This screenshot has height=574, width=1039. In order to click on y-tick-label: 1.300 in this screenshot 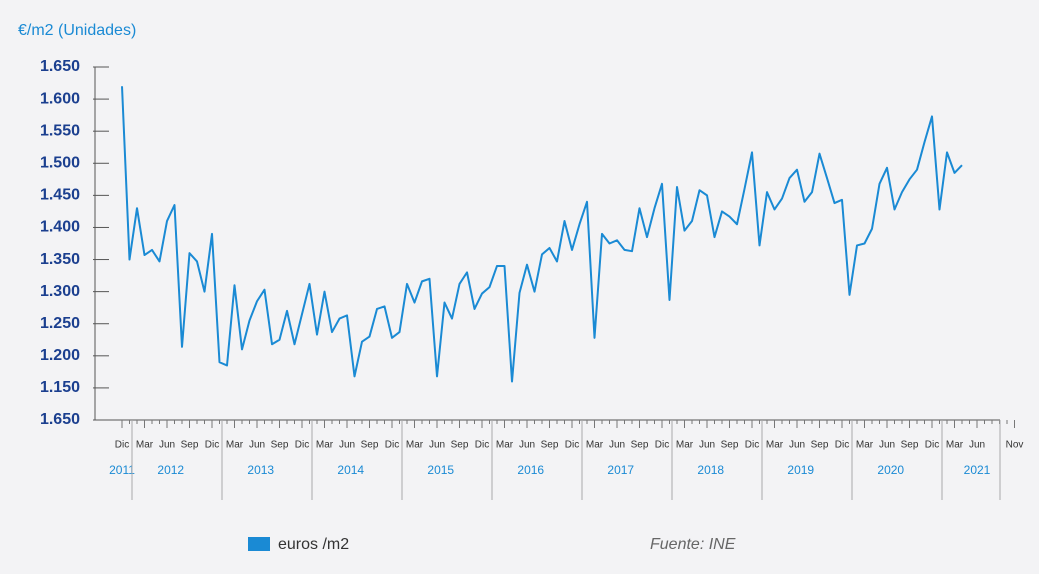, I will do `click(60, 291)`.